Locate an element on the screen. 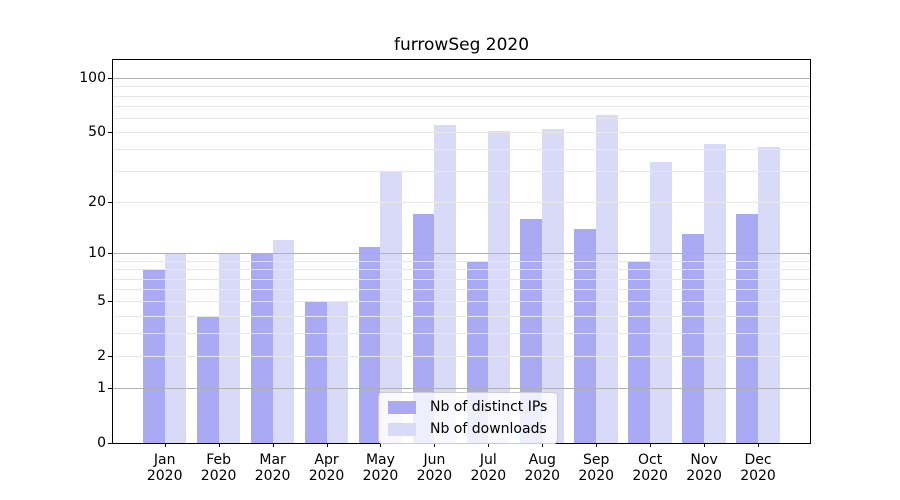  legend-entry-downloads: Nb of downloads is located at coordinates (467, 429).